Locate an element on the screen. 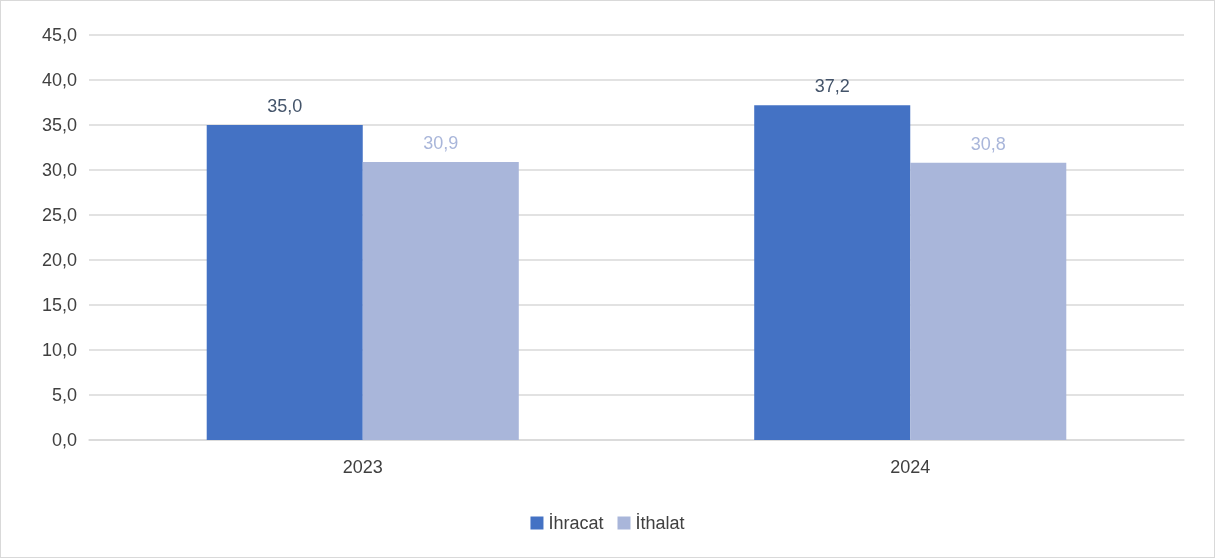  x-tick-label: 2023 is located at coordinates (362, 467).